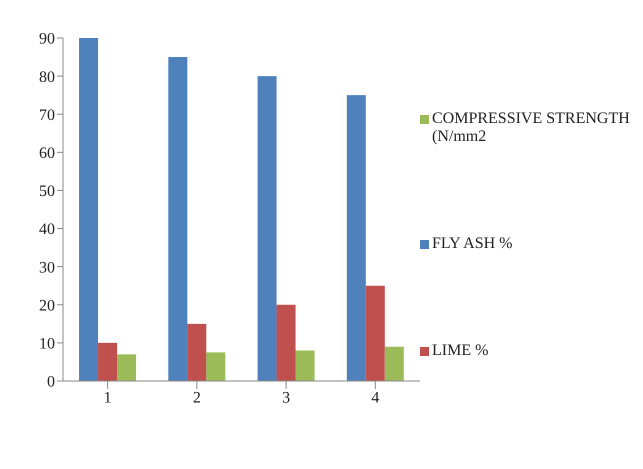 The width and height of the screenshot is (643, 469). Describe the element at coordinates (51, 382) in the screenshot. I see `y-tick-label: 0` at that location.